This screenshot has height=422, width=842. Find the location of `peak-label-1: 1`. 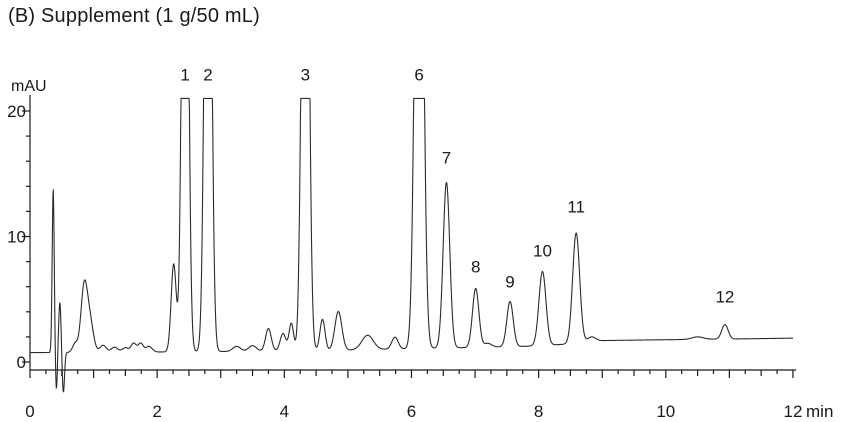

peak-label-1: 1 is located at coordinates (184, 75).